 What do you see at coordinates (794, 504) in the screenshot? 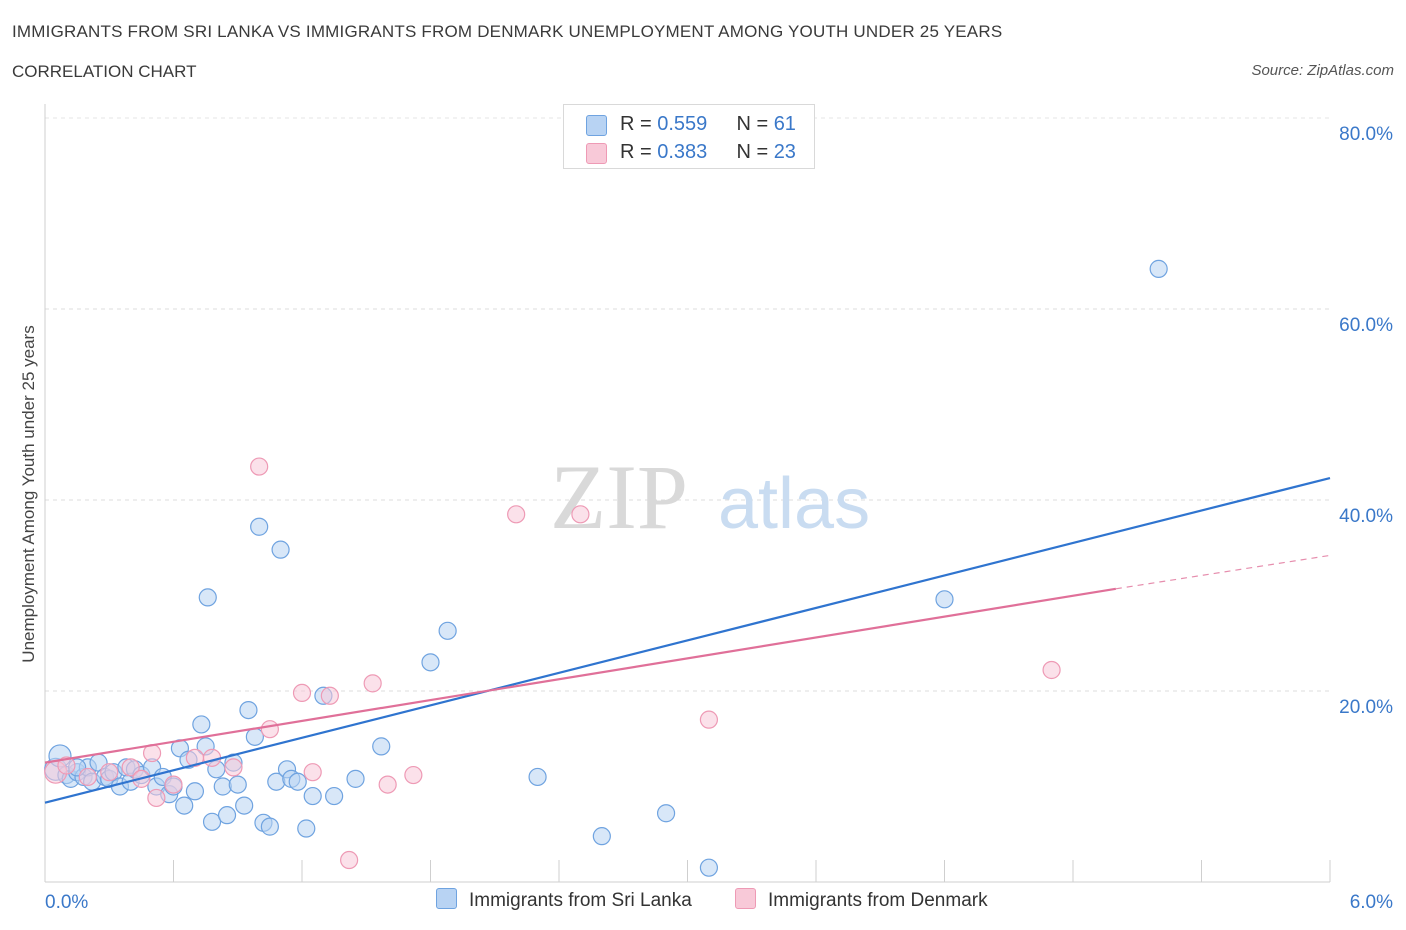
I see `watermark-atlas: atlas` at bounding box center [794, 504].